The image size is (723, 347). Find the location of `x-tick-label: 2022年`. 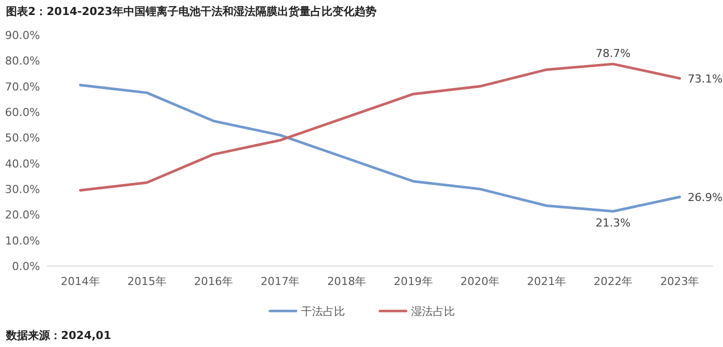

x-tick-label: 2022年 is located at coordinates (613, 281).